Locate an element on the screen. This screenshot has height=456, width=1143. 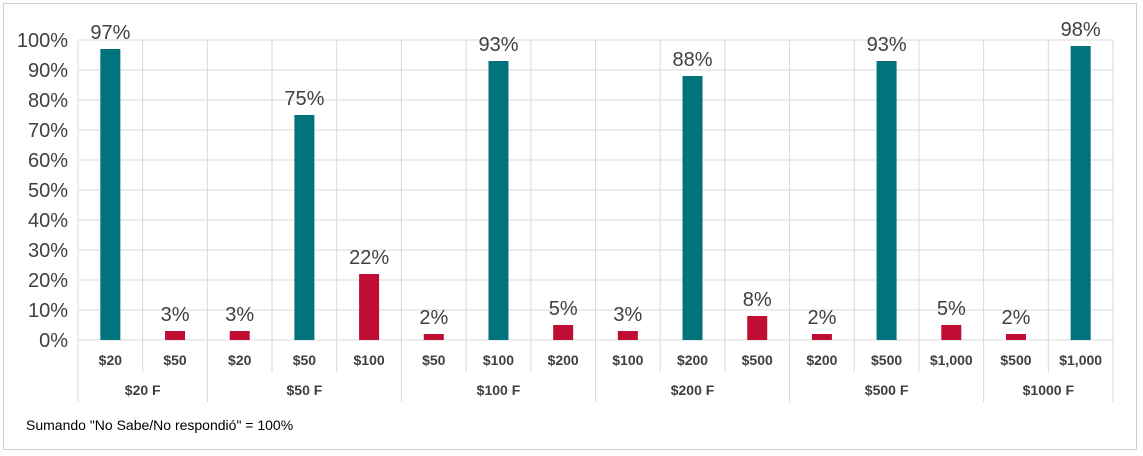
y-tick-label: 0% is located at coordinates (53, 341).